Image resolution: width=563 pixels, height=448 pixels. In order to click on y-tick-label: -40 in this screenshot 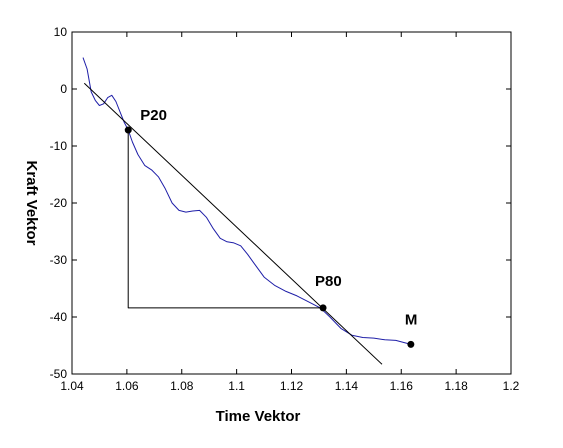, I will do `click(59, 317)`.